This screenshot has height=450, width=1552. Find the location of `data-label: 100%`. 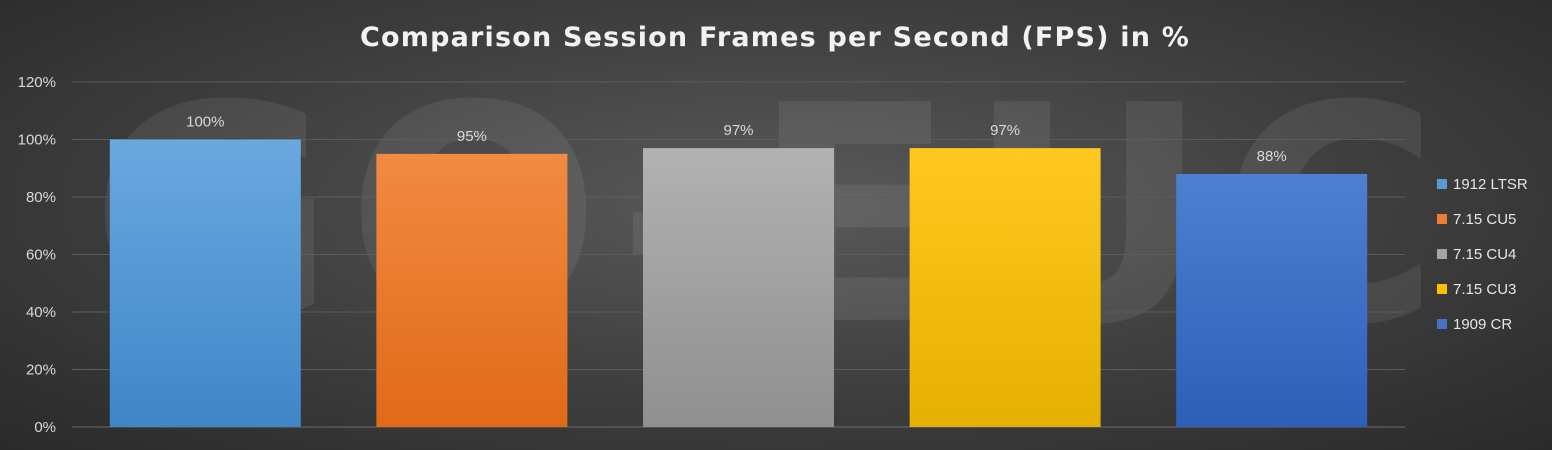

data-label: 100% is located at coordinates (205, 122).